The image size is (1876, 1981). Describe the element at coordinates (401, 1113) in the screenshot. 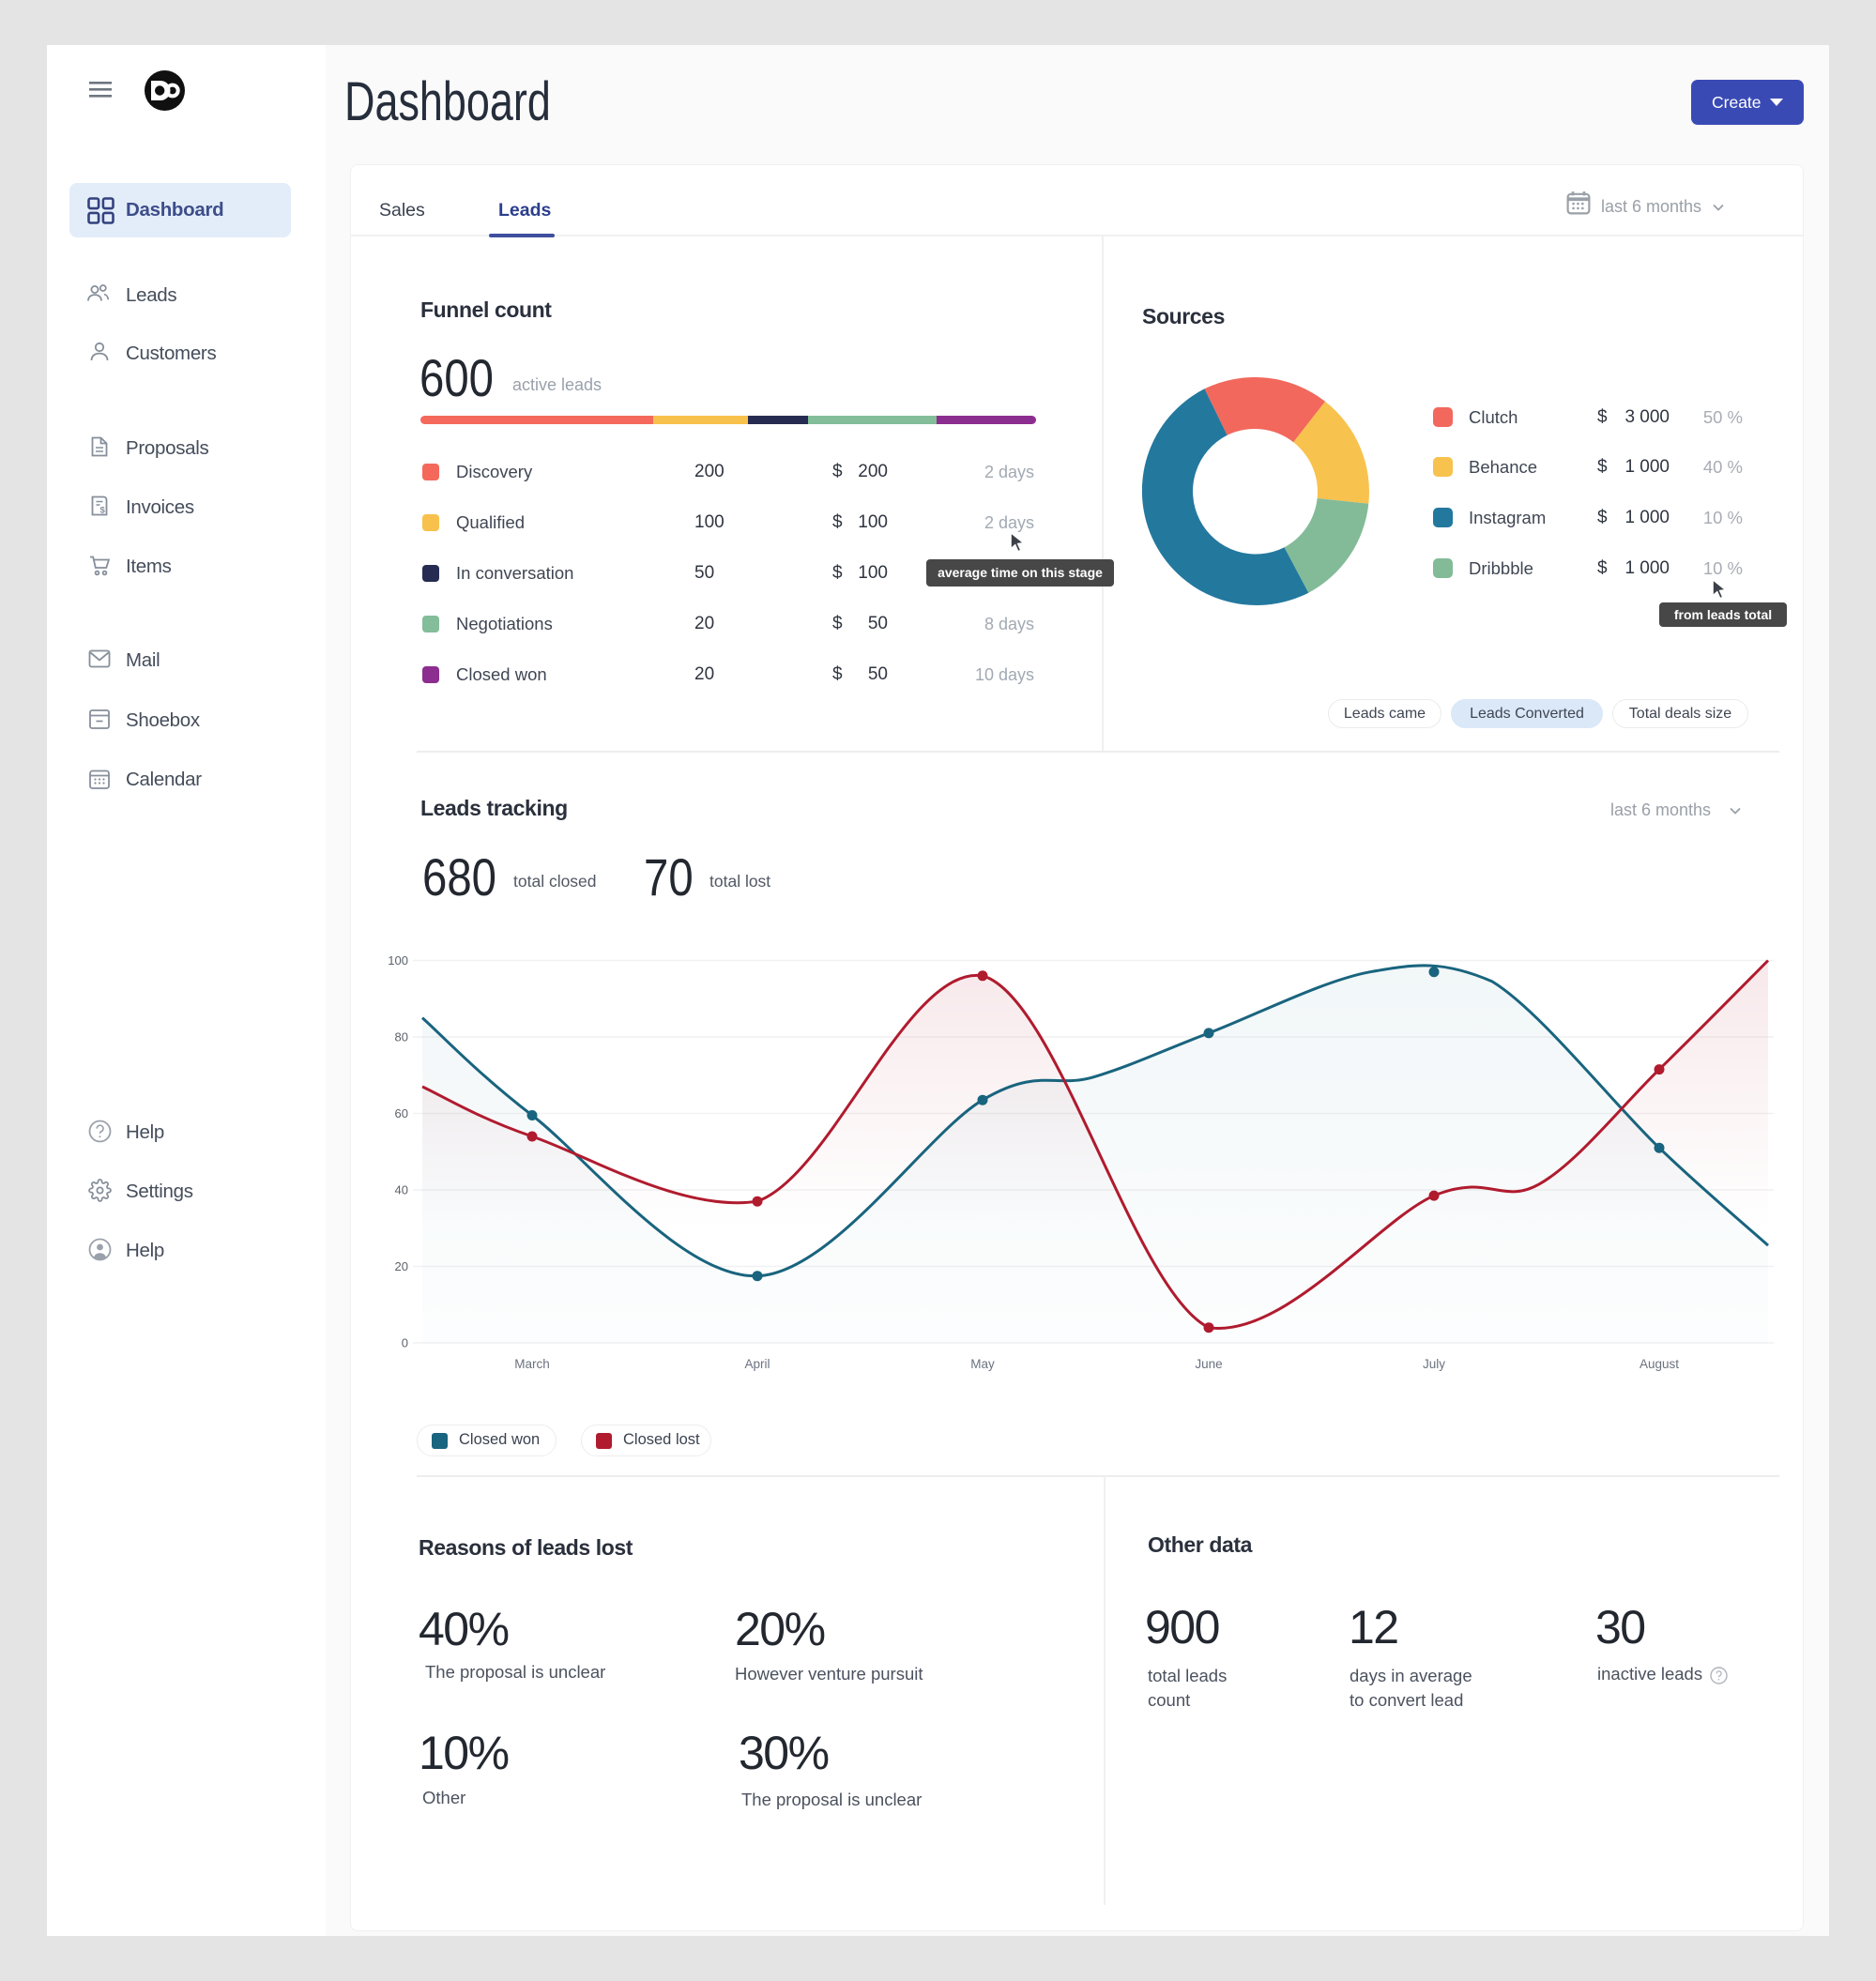

I see `svg-text: 60` at that location.